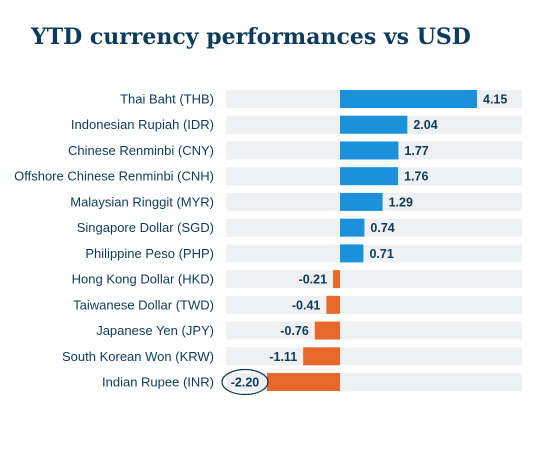 The width and height of the screenshot is (550, 466). I want to click on category-label: South Korean Won (KRW), so click(138, 356).